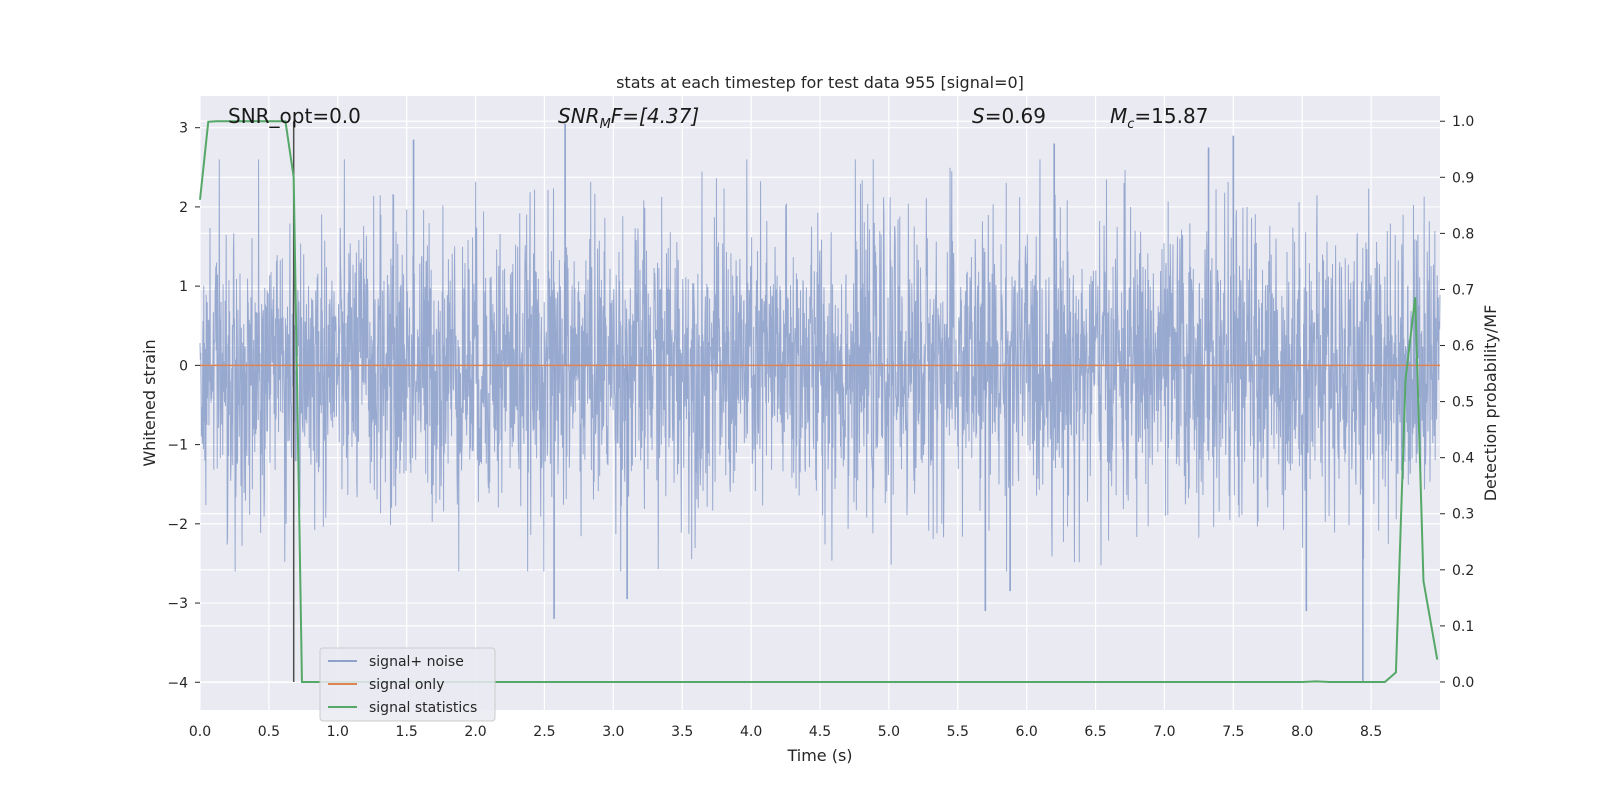 Image resolution: width=1600 pixels, height=800 pixels. Describe the element at coordinates (1490, 403) in the screenshot. I see `y2-axis-label: Detection probability/MF` at that location.